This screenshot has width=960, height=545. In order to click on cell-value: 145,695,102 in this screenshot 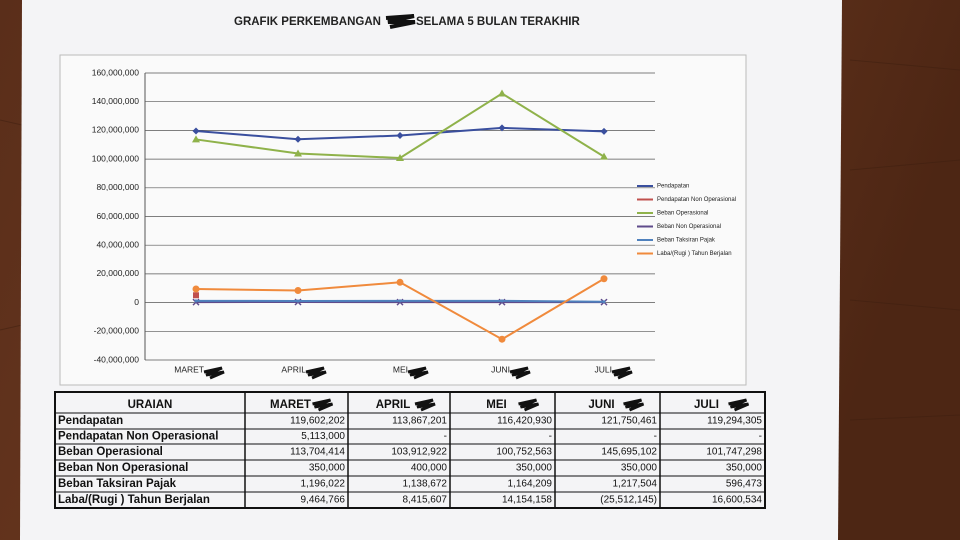, I will do `click(629, 452)`.